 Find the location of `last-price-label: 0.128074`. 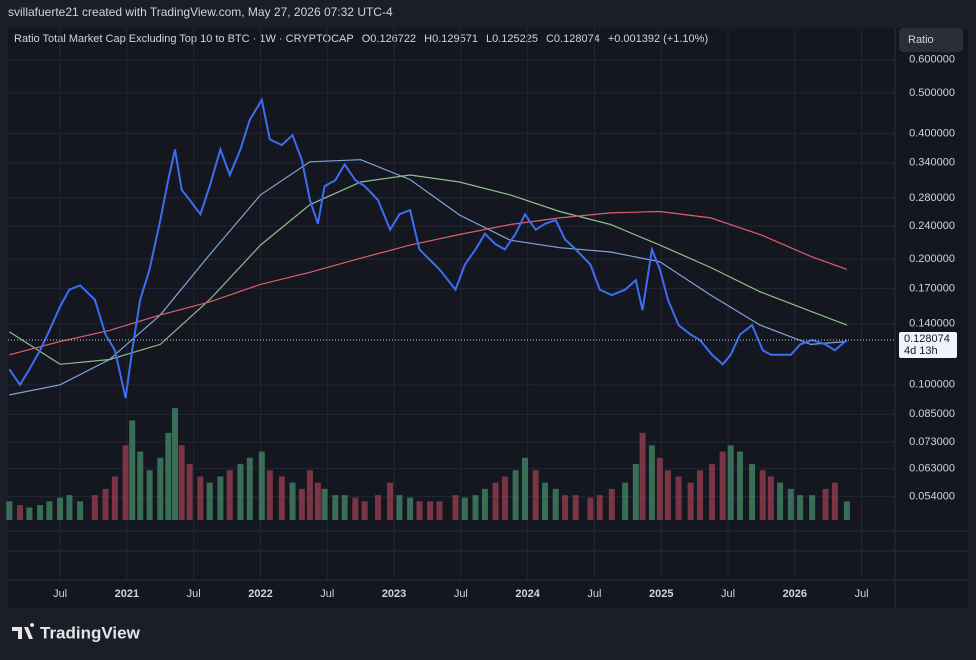

last-price-label: 0.128074 is located at coordinates (927, 339).